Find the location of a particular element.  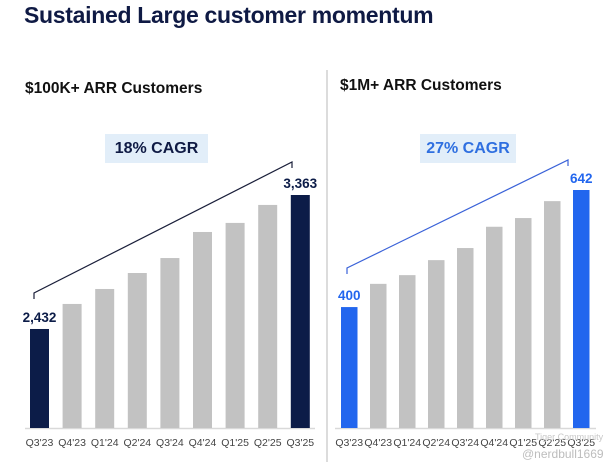

left-cagr-bracket is located at coordinates (163, 230).